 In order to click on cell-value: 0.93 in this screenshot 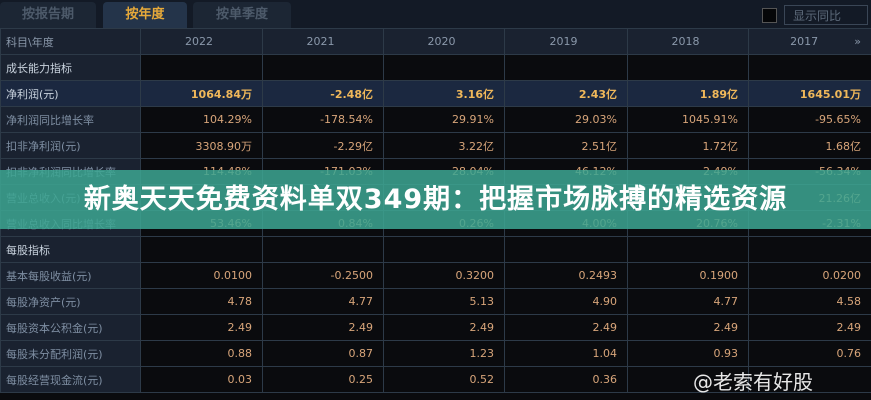, I will do `click(688, 353)`.